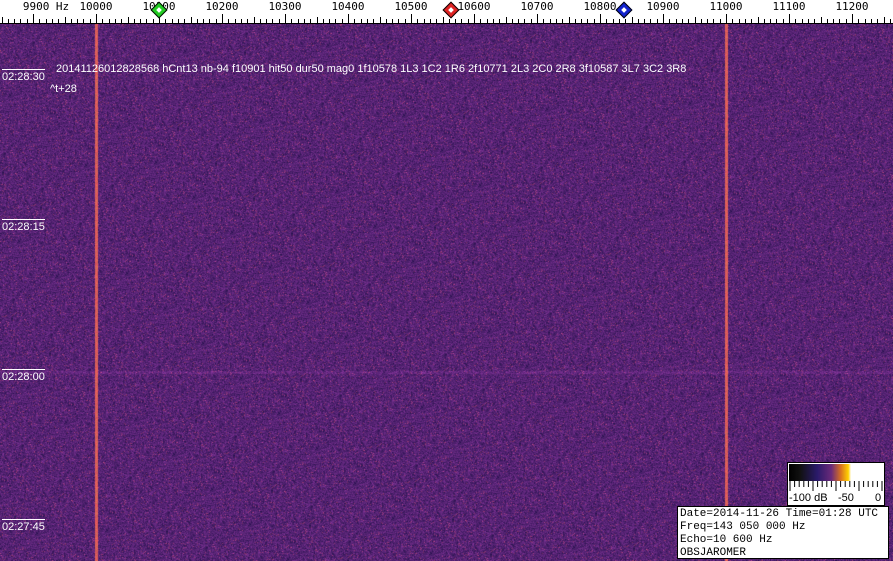 This screenshot has height=561, width=893. Describe the element at coordinates (348, 6) in the screenshot. I see `frequency-tick-label: 10400` at that location.